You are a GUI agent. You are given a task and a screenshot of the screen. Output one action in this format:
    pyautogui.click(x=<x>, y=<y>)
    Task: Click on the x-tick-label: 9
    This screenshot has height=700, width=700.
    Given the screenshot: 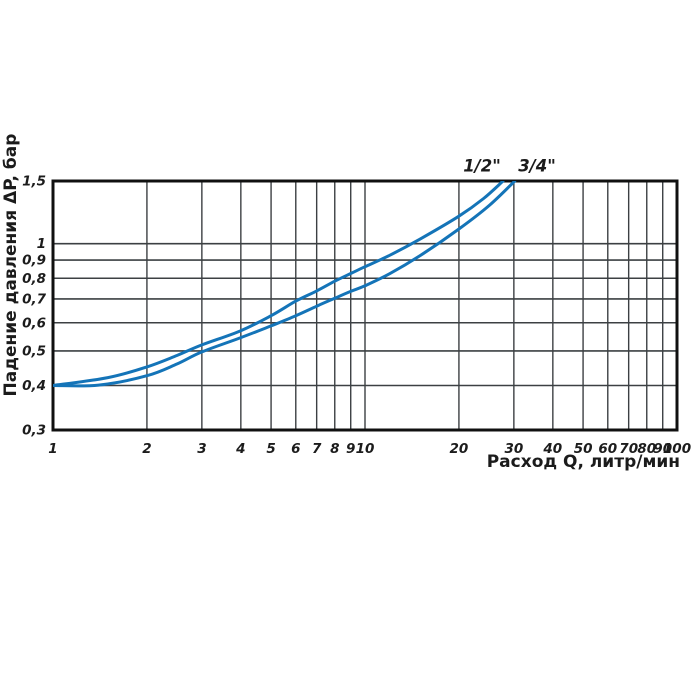 What is the action you would take?
    pyautogui.click(x=350, y=449)
    